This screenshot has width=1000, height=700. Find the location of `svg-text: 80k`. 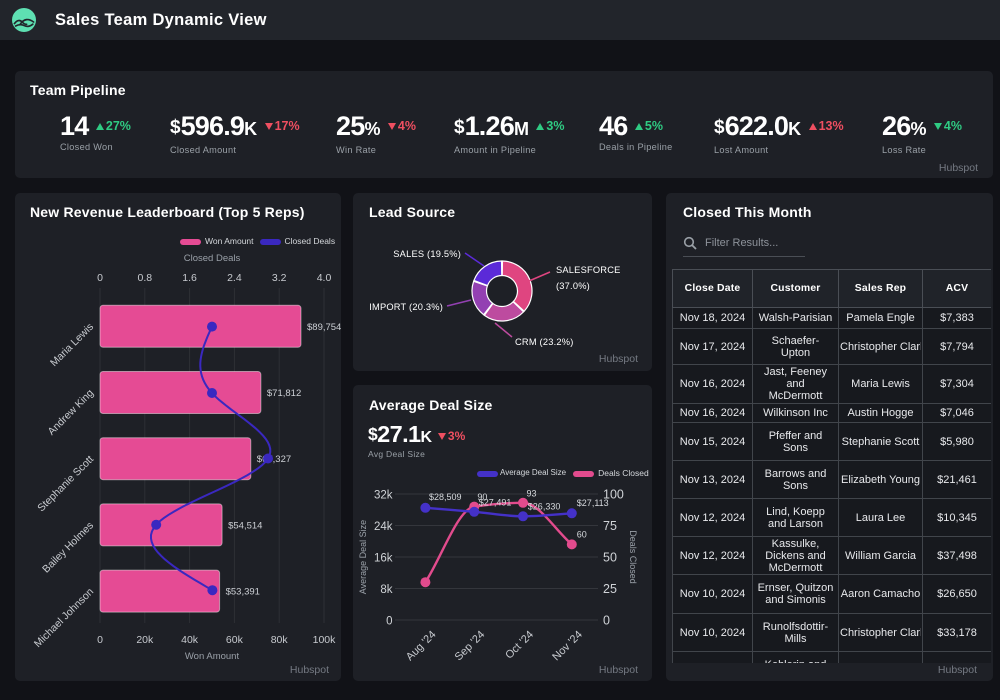

svg-text: 80k is located at coordinates (280, 640).